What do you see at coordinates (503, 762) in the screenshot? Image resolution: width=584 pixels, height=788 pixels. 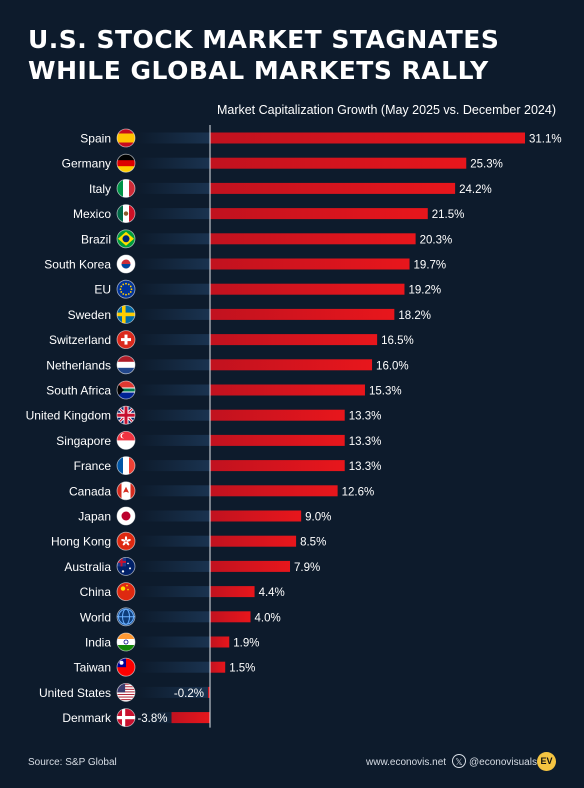 I see `social-handle: @econovisuals` at bounding box center [503, 762].